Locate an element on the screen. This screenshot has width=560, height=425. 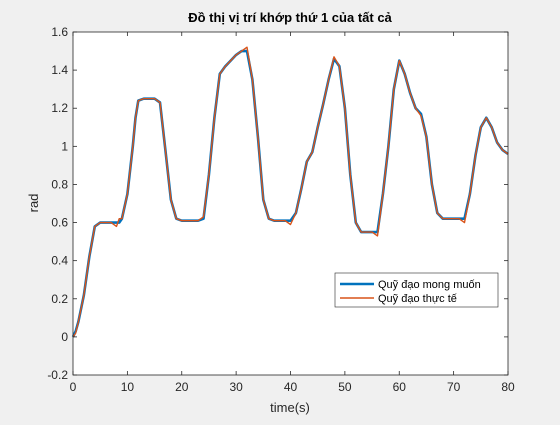
y-tick-label: 1.2 is located at coordinates (59, 108).